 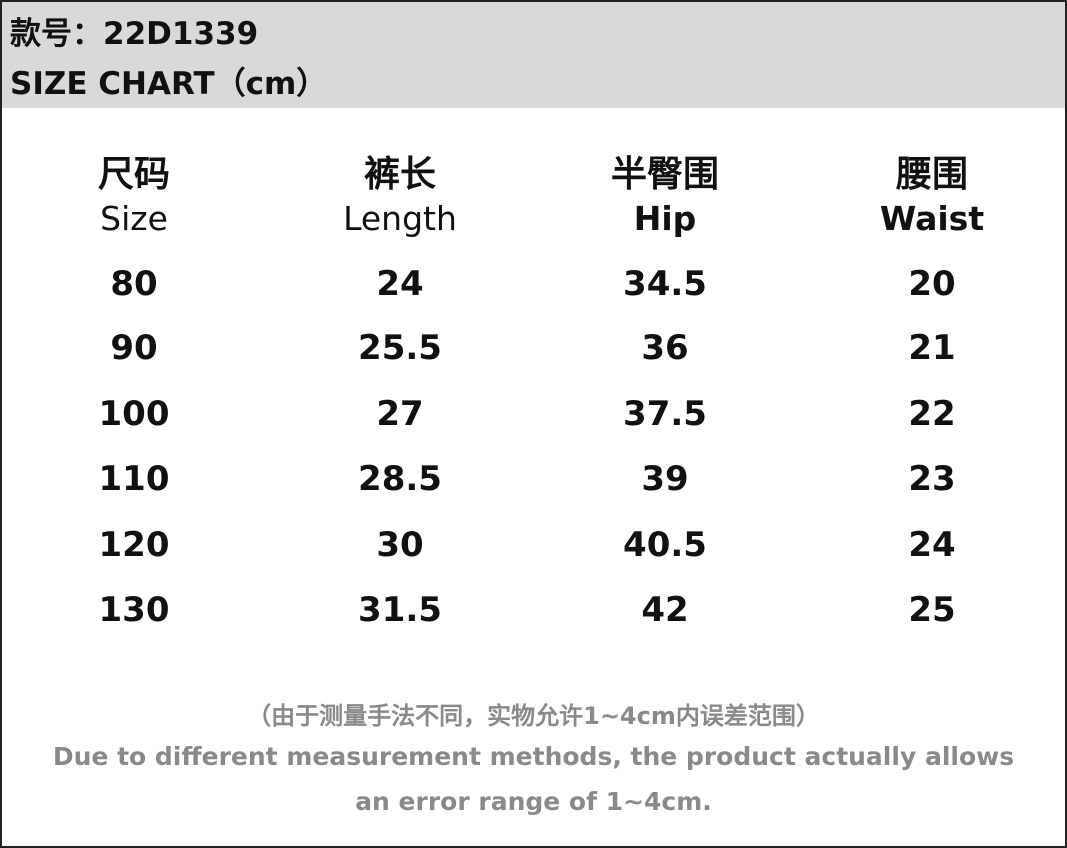 I want to click on table-cell: 22, so click(x=932, y=414).